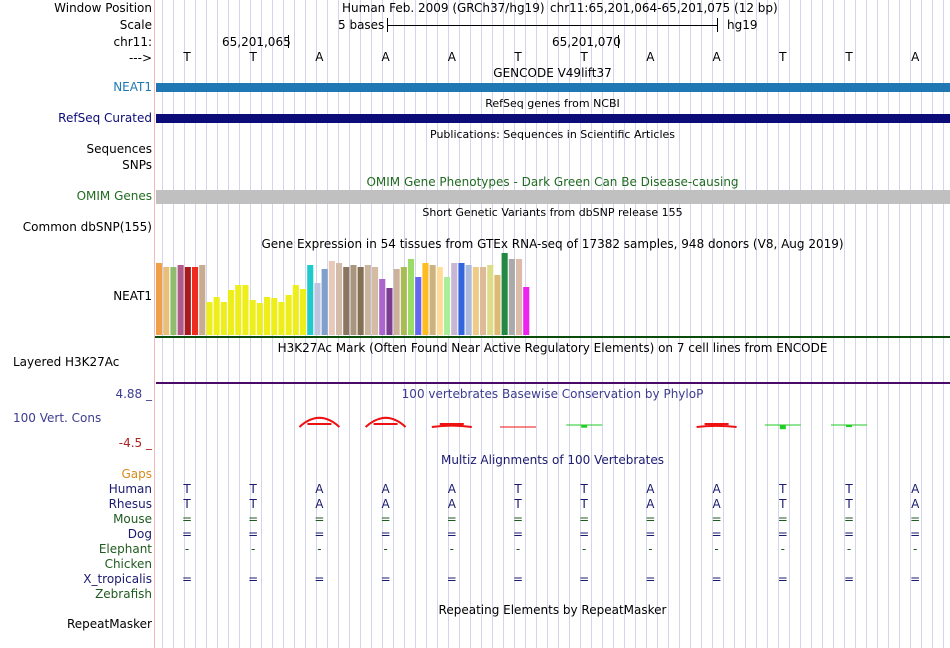 Image resolution: width=950 pixels, height=648 pixels. I want to click on snps-track-label: SNPs, so click(137, 165).